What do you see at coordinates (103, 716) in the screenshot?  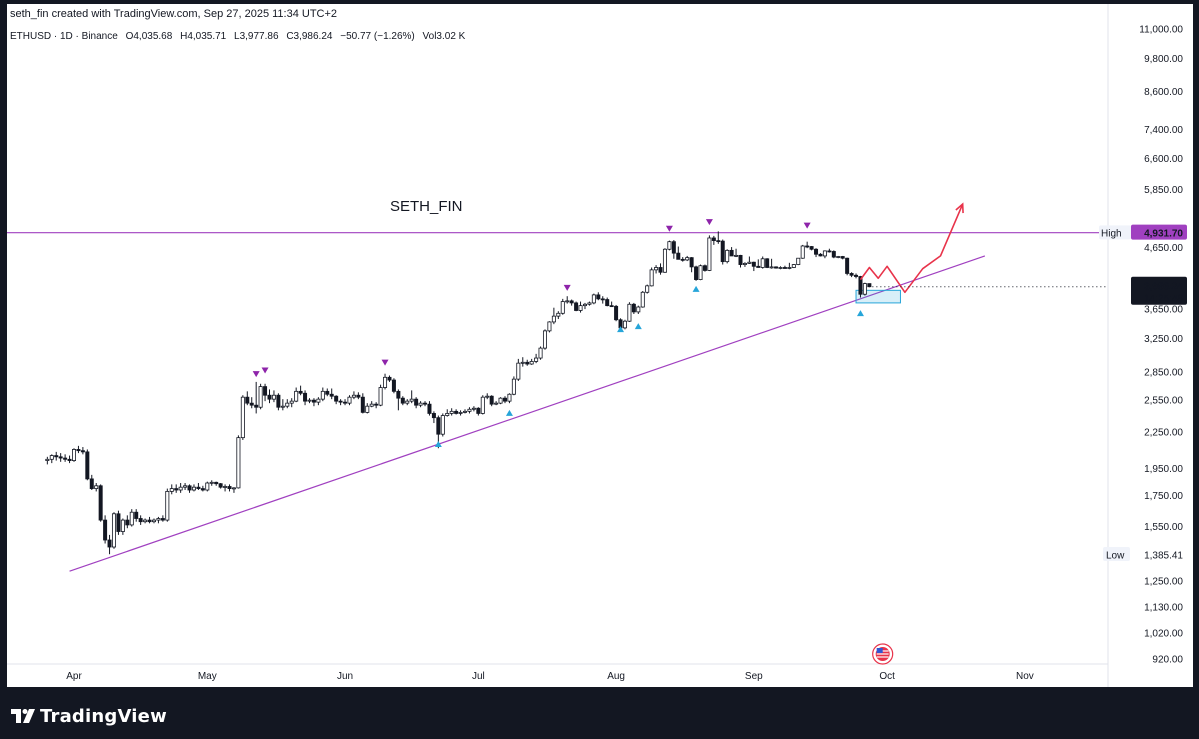 I see `tradingview-brand: TradingView` at bounding box center [103, 716].